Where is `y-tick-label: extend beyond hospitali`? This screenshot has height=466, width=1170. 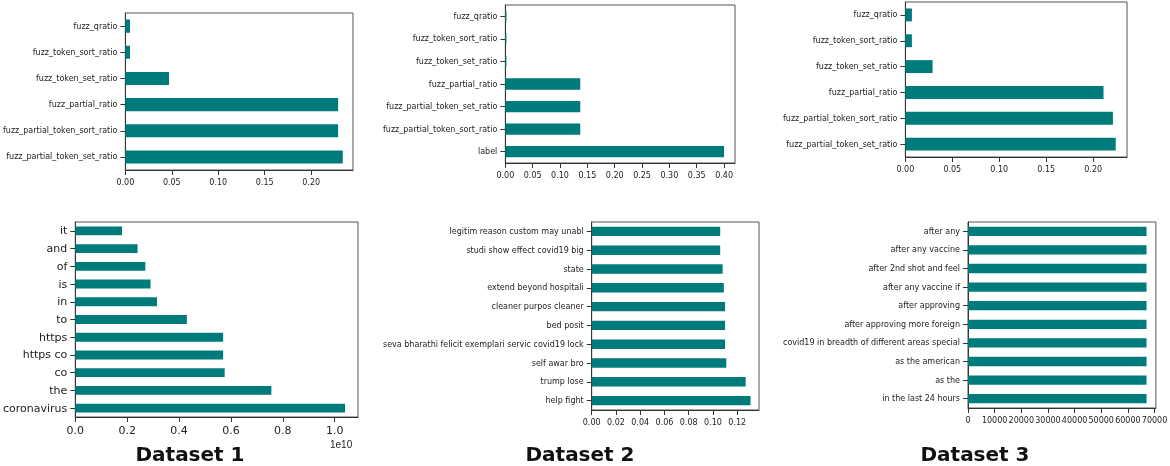 y-tick-label: extend beyond hospitali is located at coordinates (535, 288).